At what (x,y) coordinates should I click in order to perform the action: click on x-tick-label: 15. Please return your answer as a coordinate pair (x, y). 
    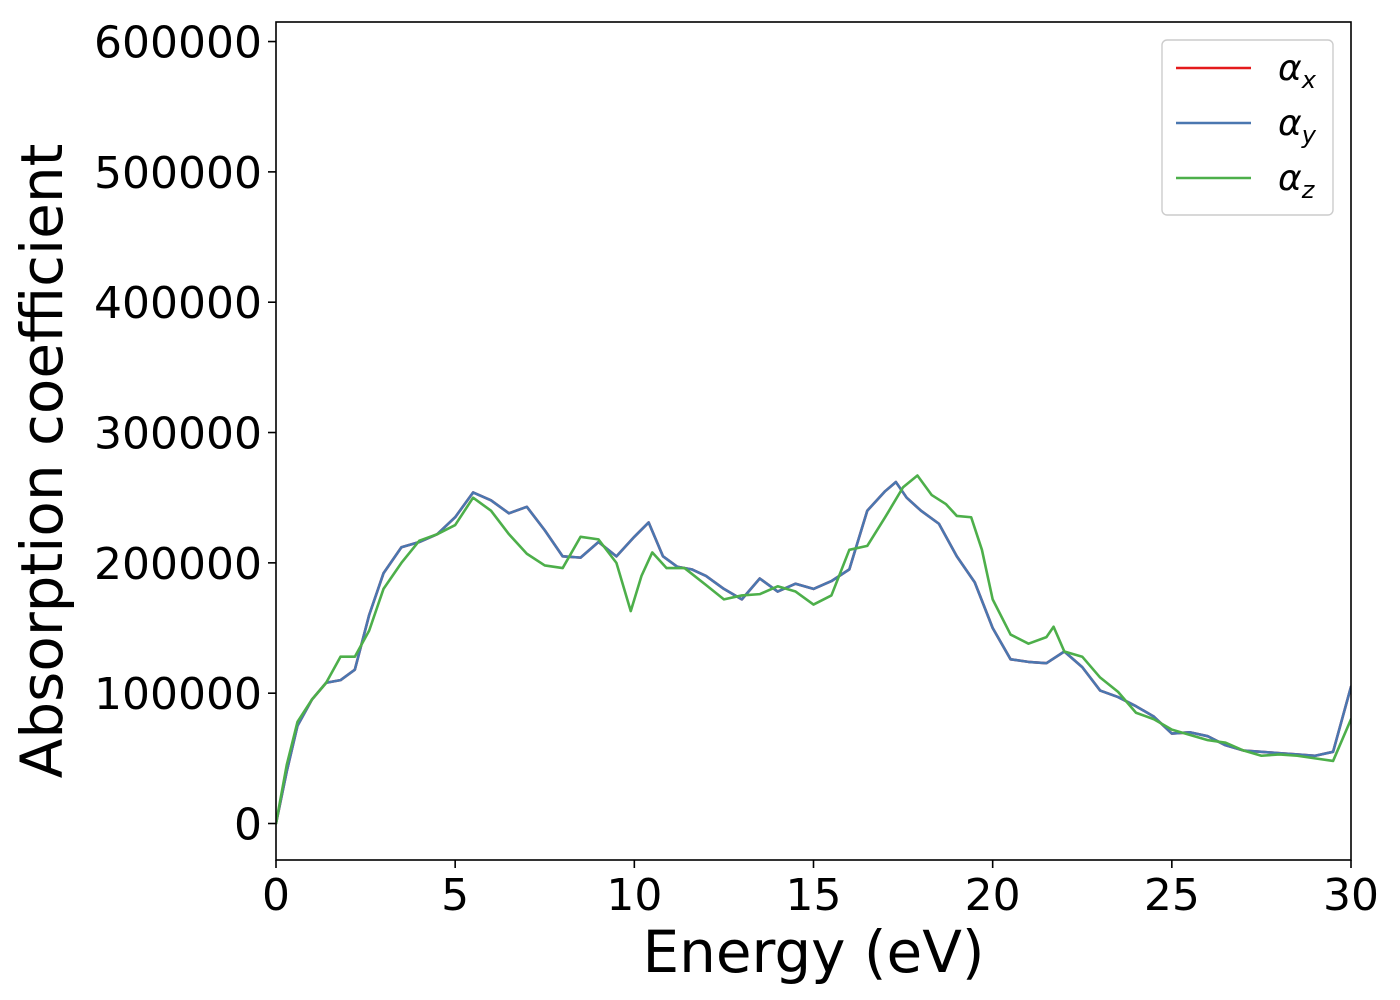
    Looking at the image, I should click on (814, 895).